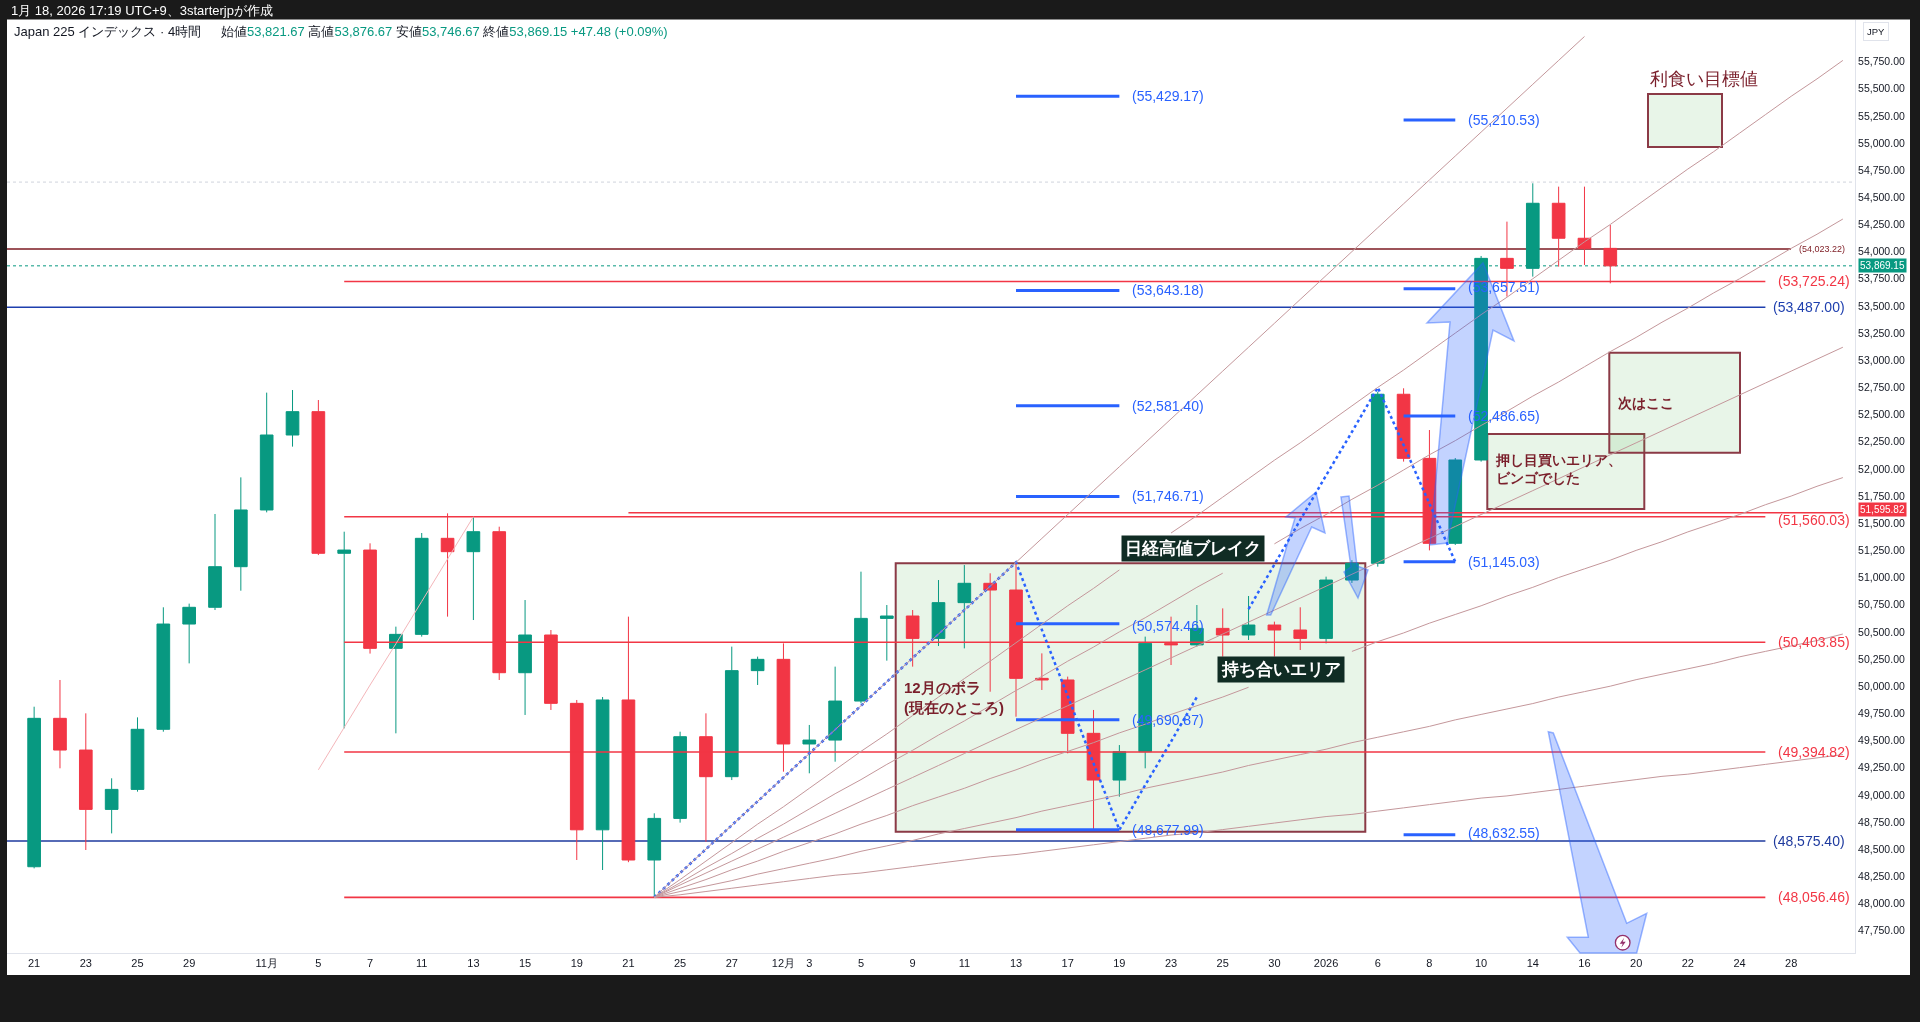 This screenshot has width=1920, height=1022. What do you see at coordinates (1281, 669) in the screenshot?
I see `annotation: 持ち合いエリア` at bounding box center [1281, 669].